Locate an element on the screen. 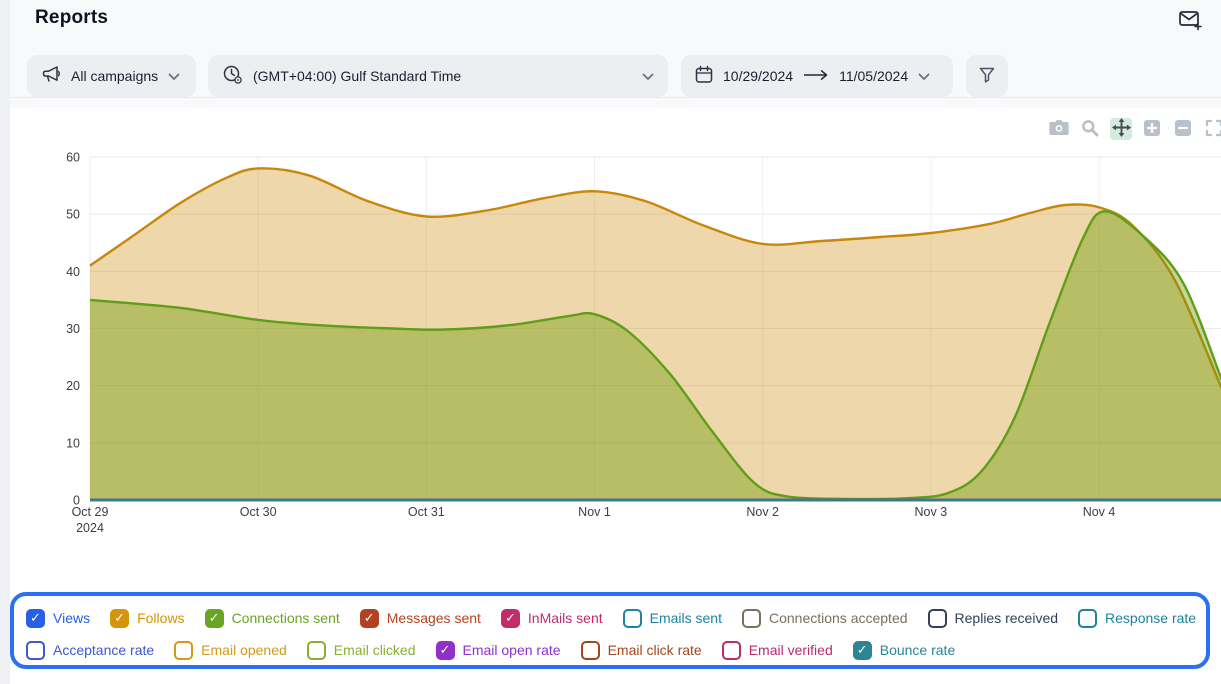 The height and width of the screenshot is (684, 1221). legend-item-acceptance-rate: Acceptance rate is located at coordinates (90, 650).